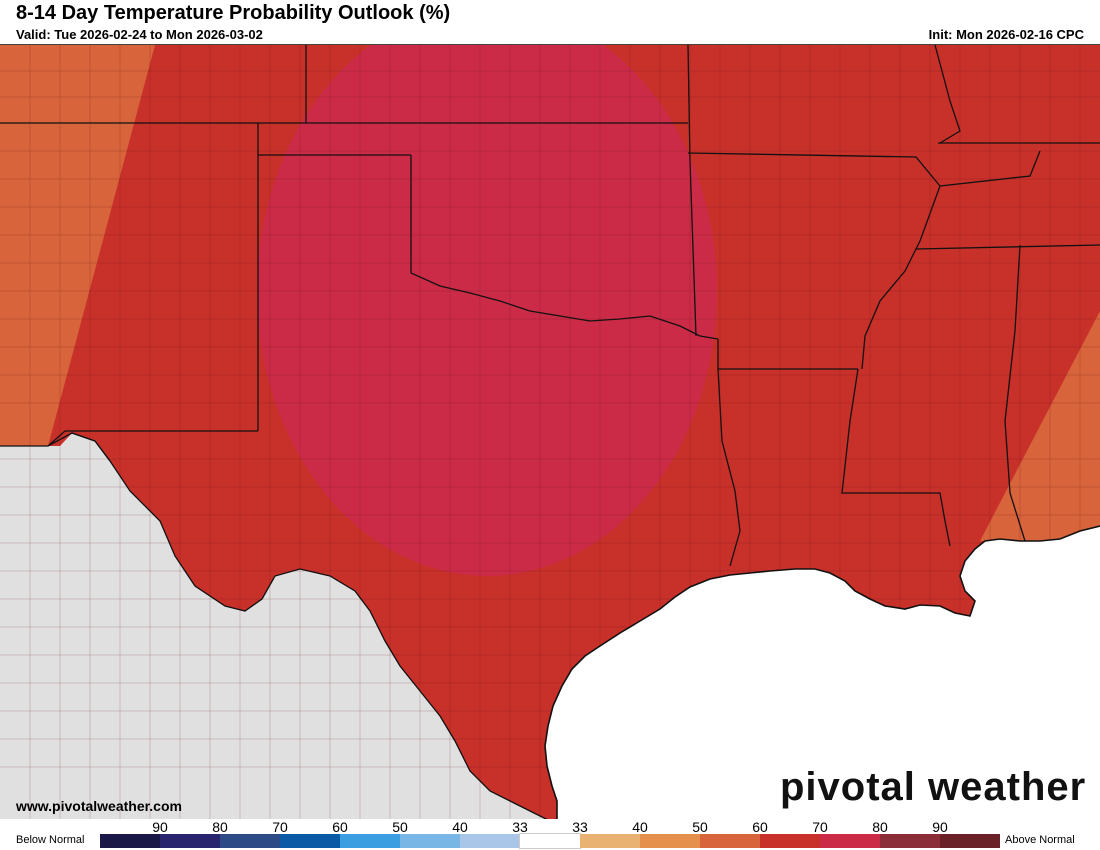 This screenshot has width=1100, height=850. What do you see at coordinates (1040, 426) in the screenshot?
I see `area-60-percent-east` at bounding box center [1040, 426].